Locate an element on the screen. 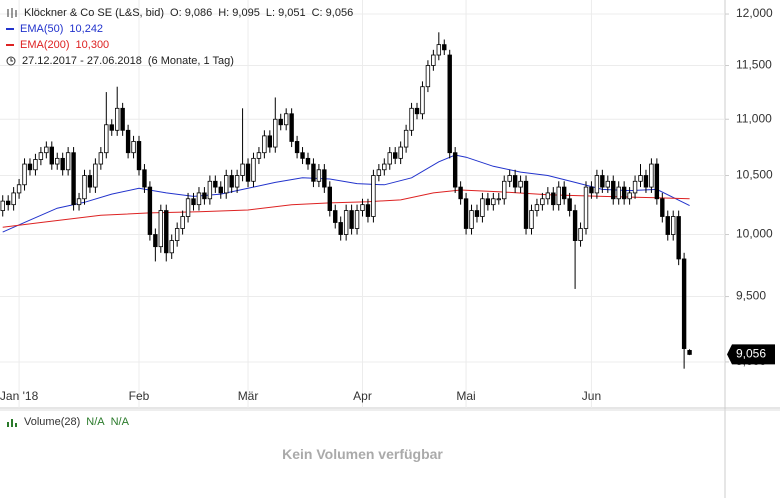  y-tick-label: 11,500 is located at coordinates (754, 65).